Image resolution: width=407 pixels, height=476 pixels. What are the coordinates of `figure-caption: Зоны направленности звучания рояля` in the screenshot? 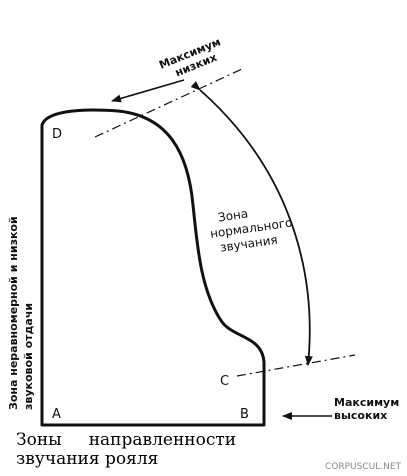 It's located at (166, 450).